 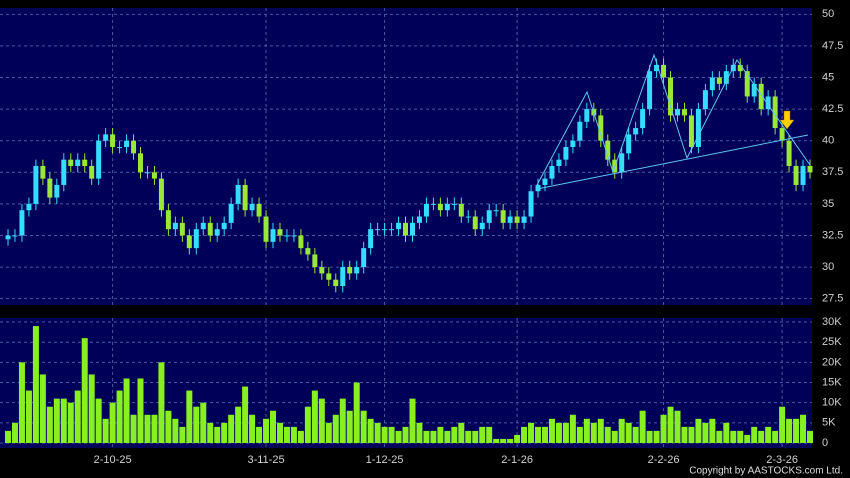 What do you see at coordinates (832, 322) in the screenshot?
I see `volume-tick-label: 30K` at bounding box center [832, 322].